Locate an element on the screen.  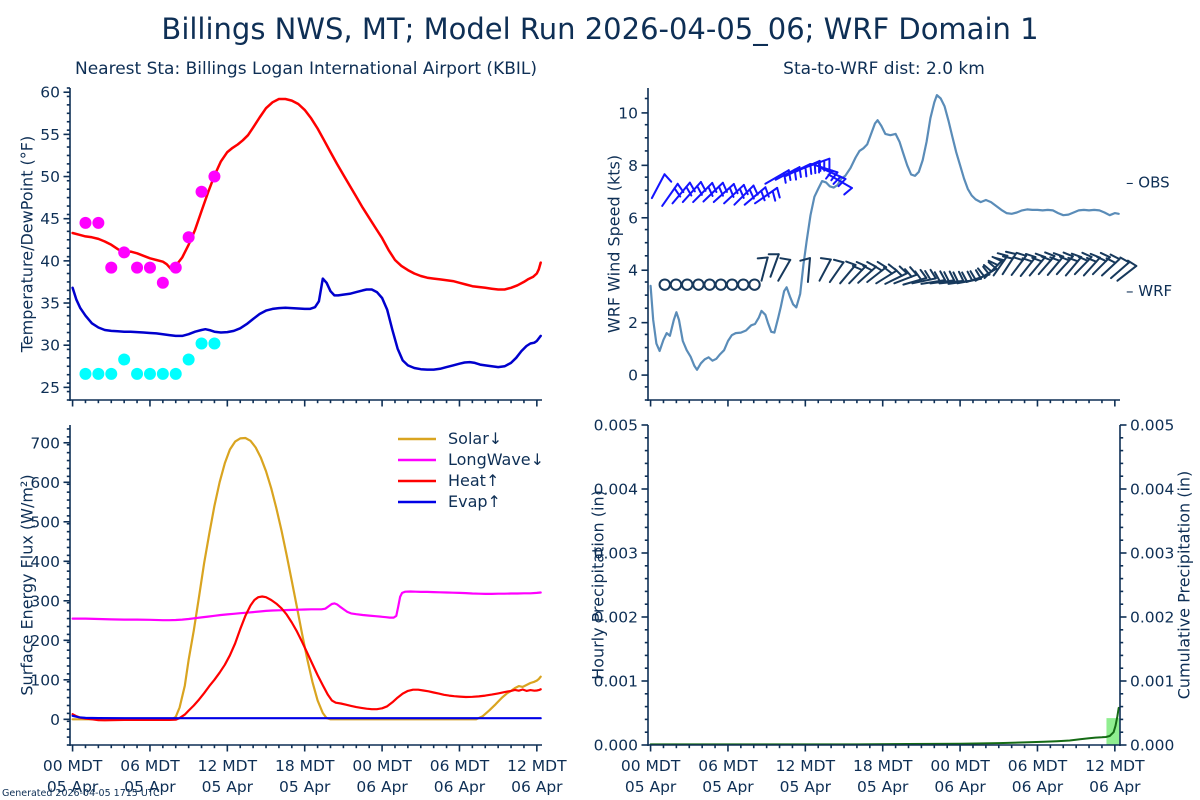
y-tick-label: 400 is located at coordinates (45, 562).